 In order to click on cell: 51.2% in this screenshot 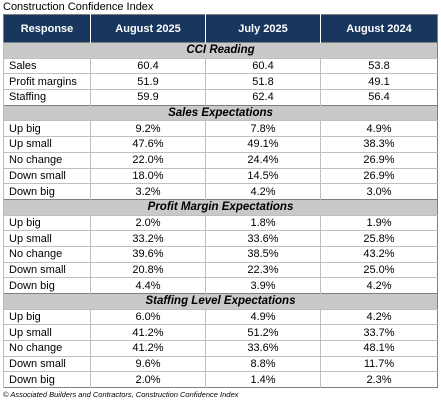, I will do `click(263, 332)`.